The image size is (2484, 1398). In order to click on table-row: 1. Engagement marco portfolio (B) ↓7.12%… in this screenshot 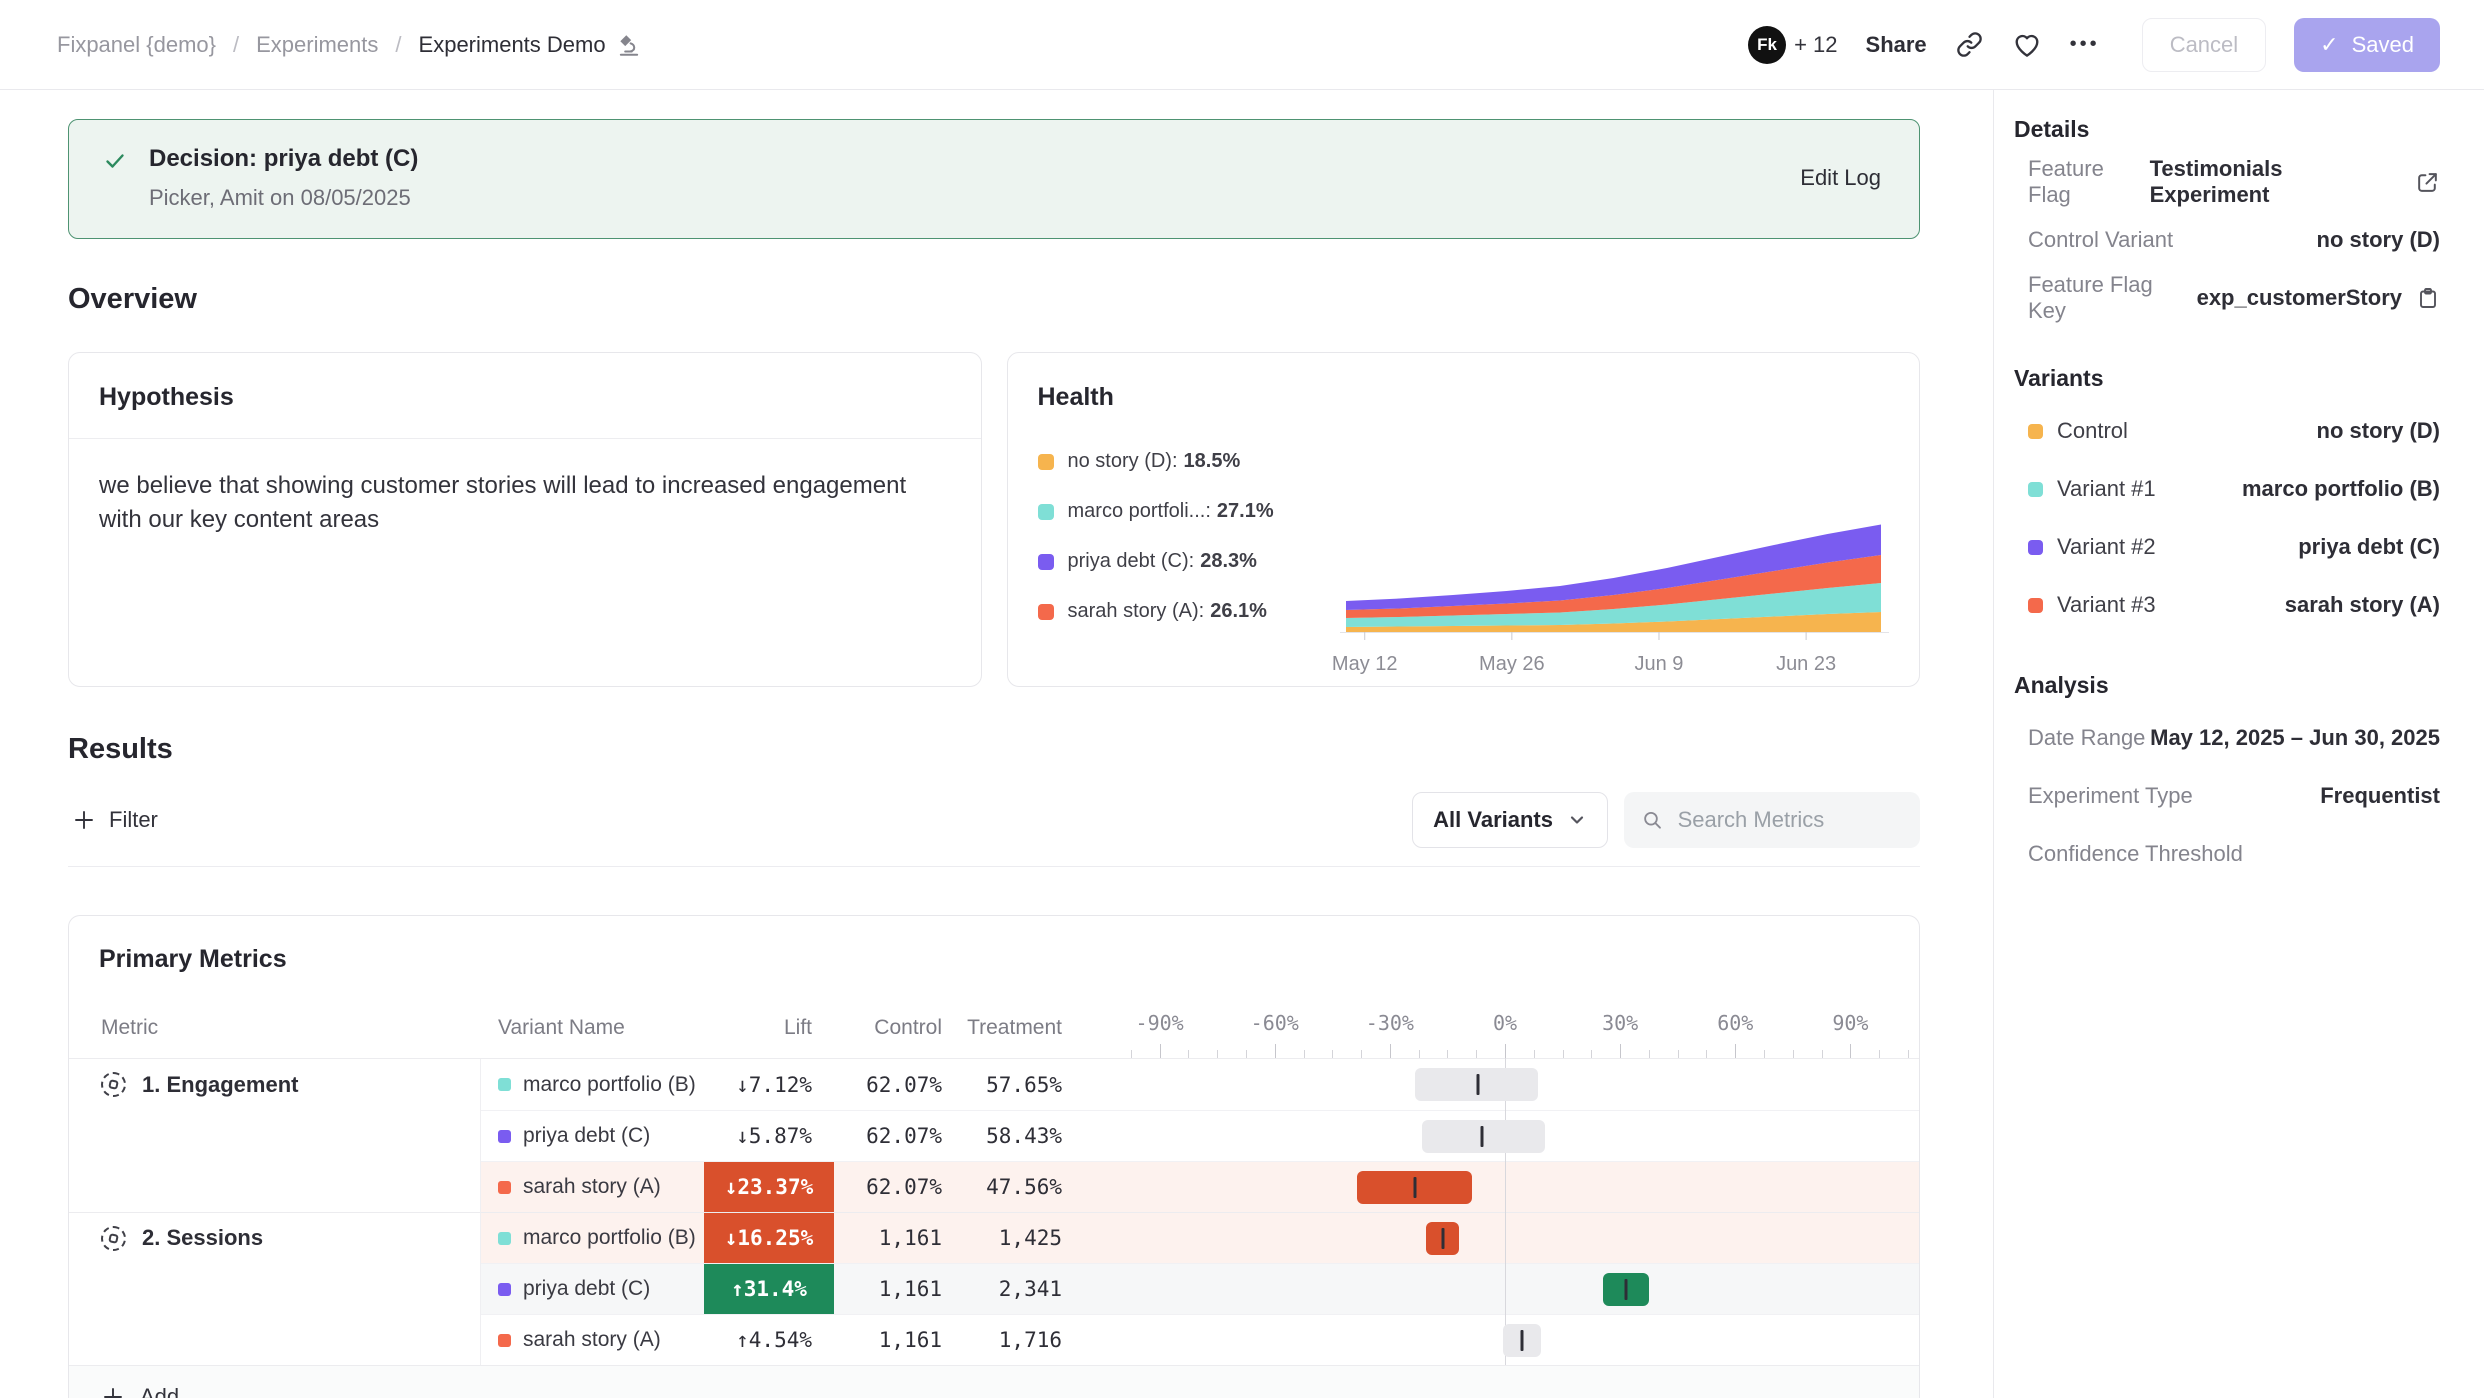, I will do `click(994, 1084)`.